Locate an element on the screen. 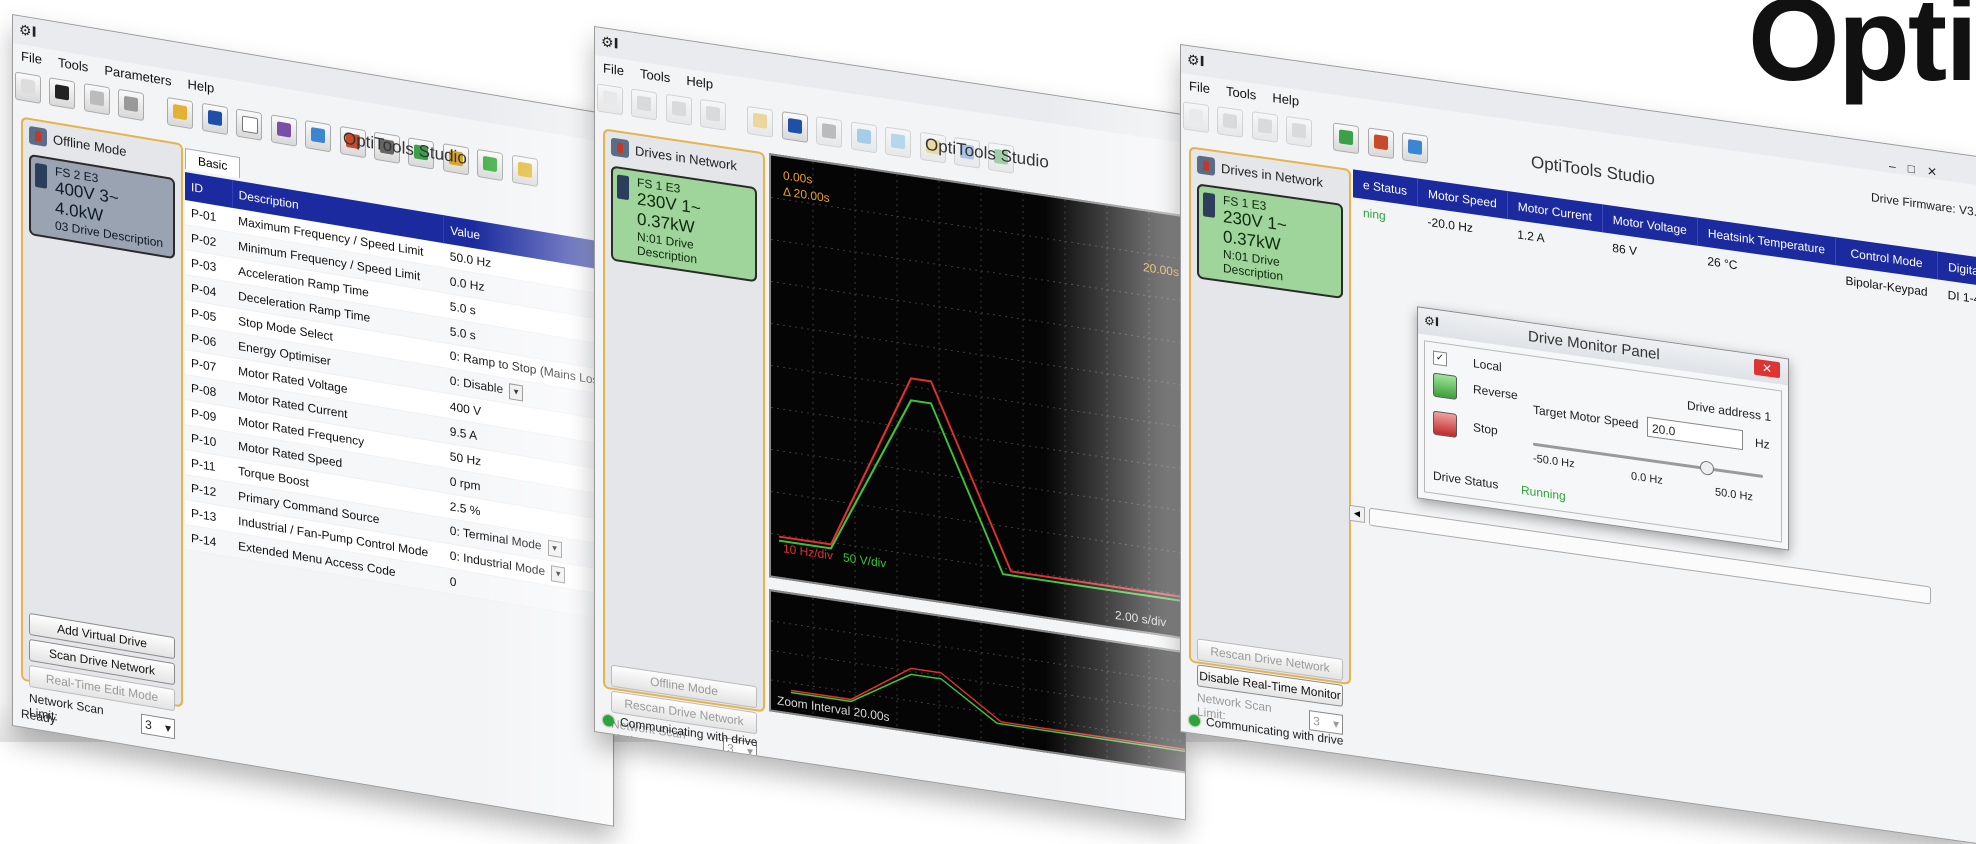 This screenshot has width=1976, height=844. cell-value-text: 9.5 A is located at coordinates (463, 433).